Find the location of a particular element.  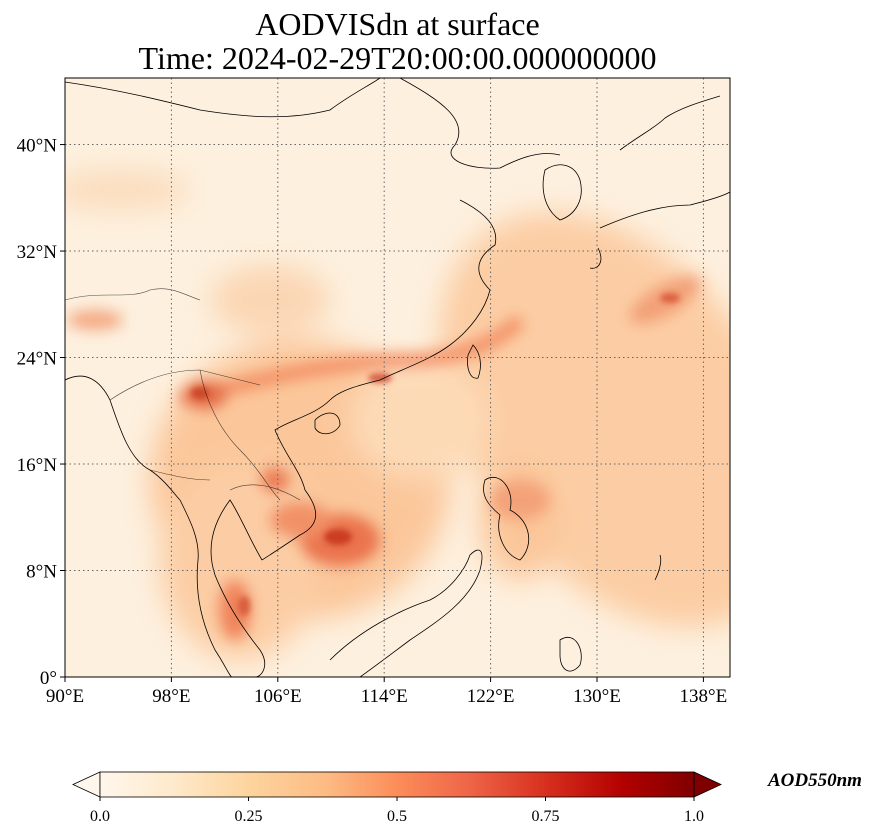

colorbar-gradient is located at coordinates (397, 784).